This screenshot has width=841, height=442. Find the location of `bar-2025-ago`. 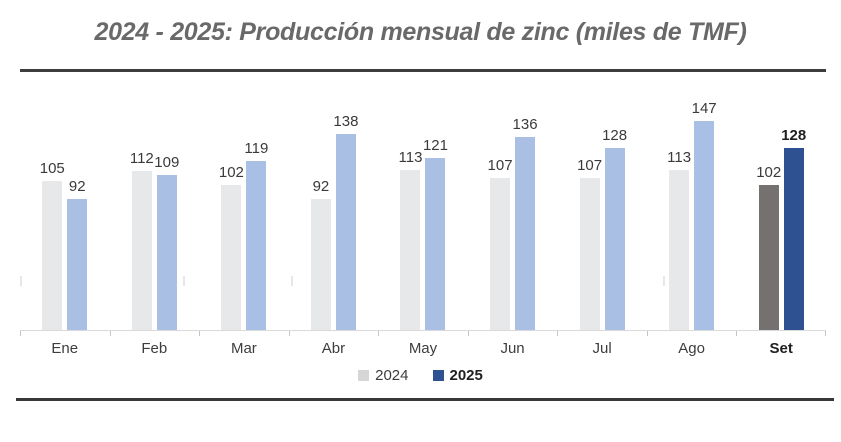

bar-2025-ago is located at coordinates (704, 225).